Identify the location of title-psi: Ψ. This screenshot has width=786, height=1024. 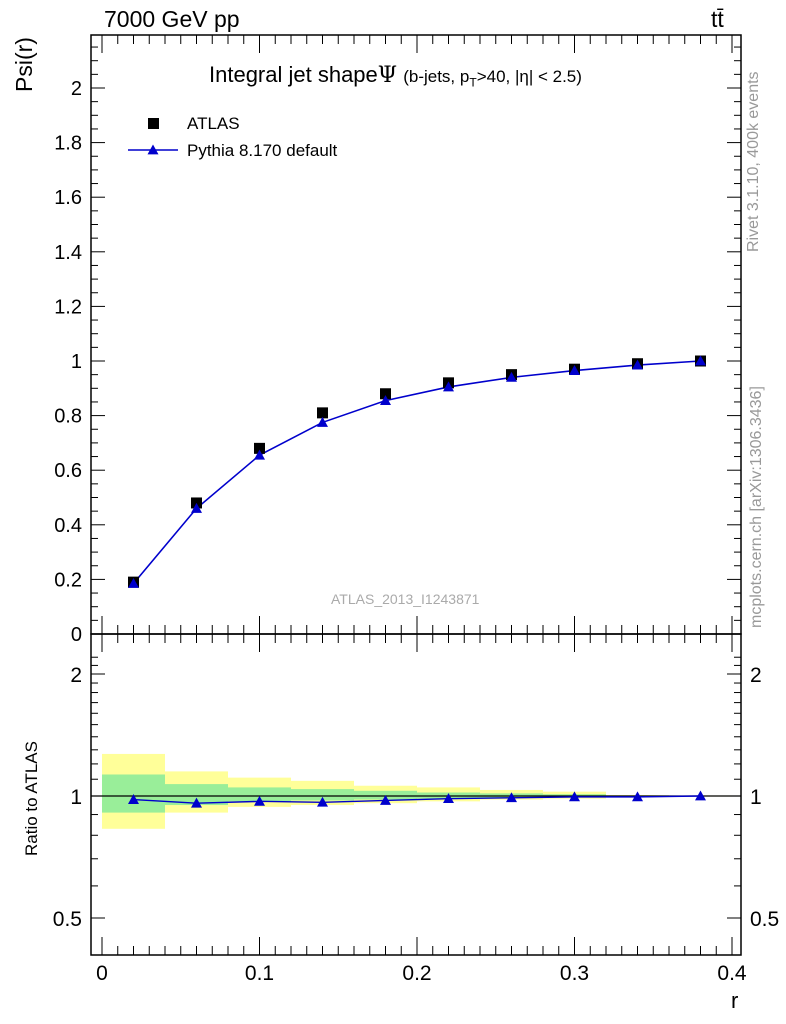
(387, 75).